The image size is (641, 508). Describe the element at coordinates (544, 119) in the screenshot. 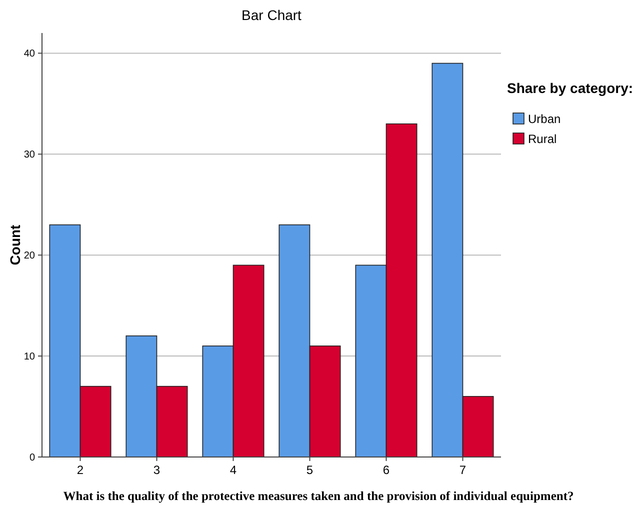

I see `legend-label: Urban` at that location.